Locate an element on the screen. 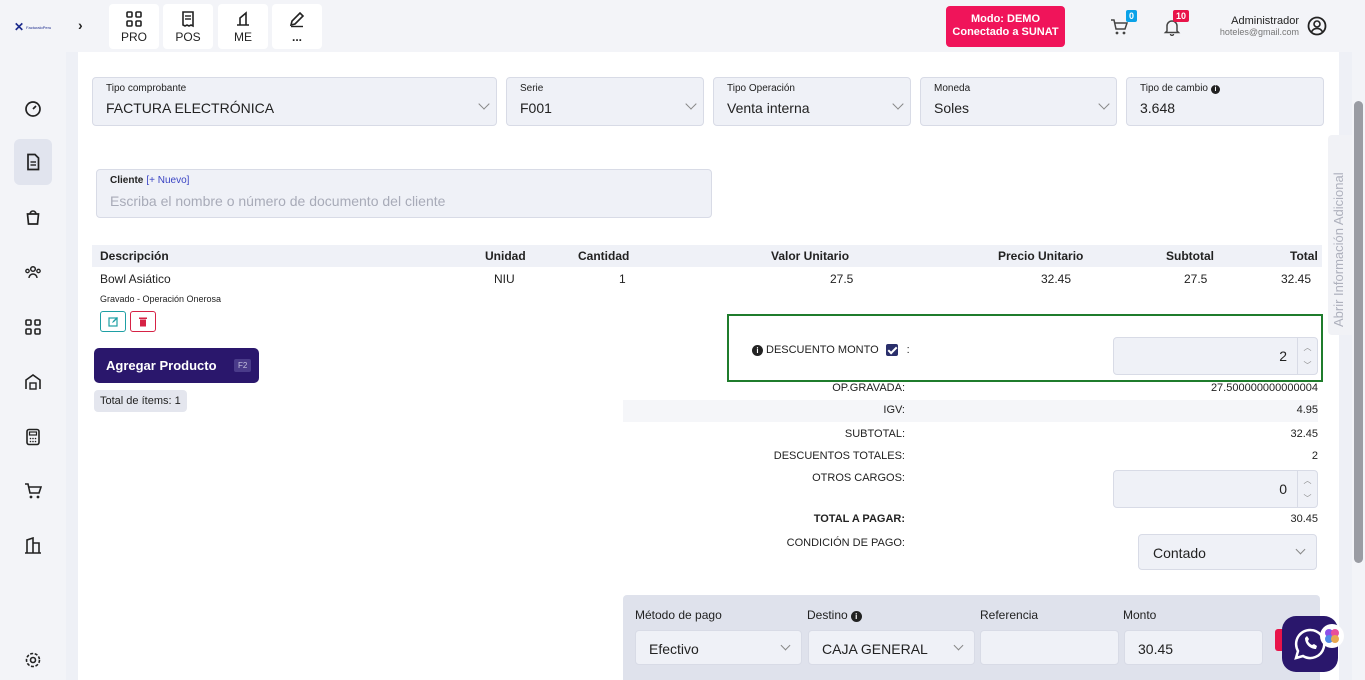 The height and width of the screenshot is (680, 1365). tipo-operacion-select: Tipo Operación Venta interna is located at coordinates (812, 101).